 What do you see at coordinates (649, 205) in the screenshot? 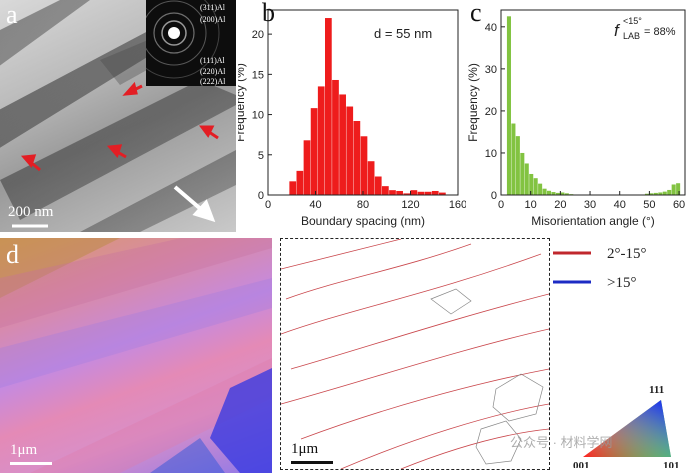
I see `x-tick-label: 50` at bounding box center [649, 205].